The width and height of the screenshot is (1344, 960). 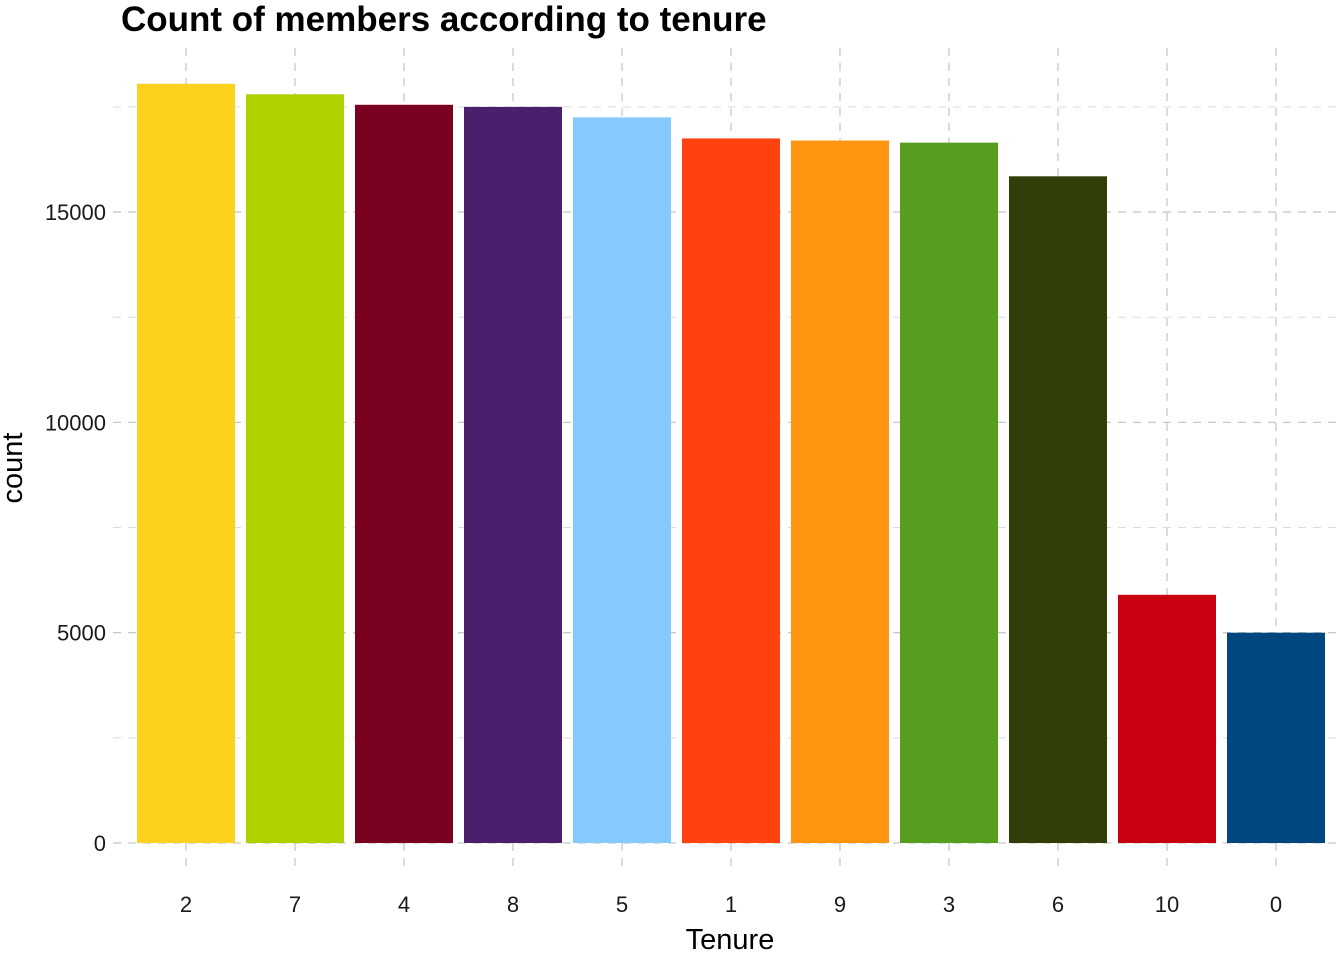 What do you see at coordinates (75, 422) in the screenshot?
I see `y-tick-label: 10000` at bounding box center [75, 422].